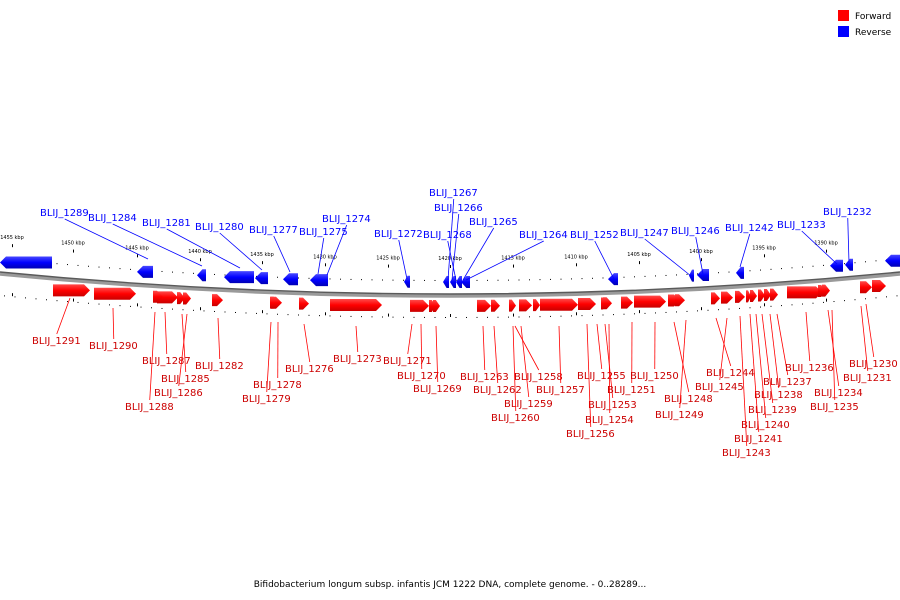  What do you see at coordinates (609, 420) in the screenshot?
I see `forward-gene-label: BLIJ_1254` at bounding box center [609, 420].